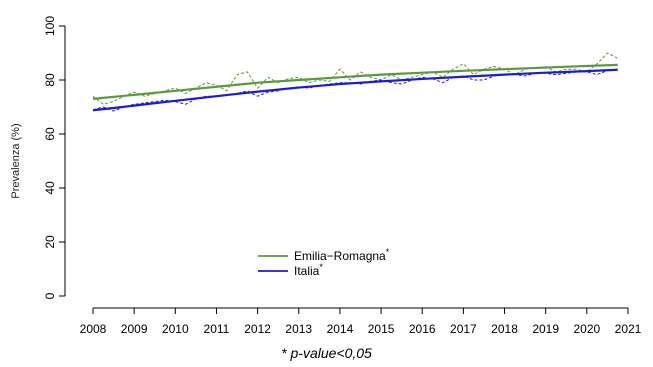  What do you see at coordinates (175, 329) in the screenshot?
I see `x-tick-label: 2010` at bounding box center [175, 329].